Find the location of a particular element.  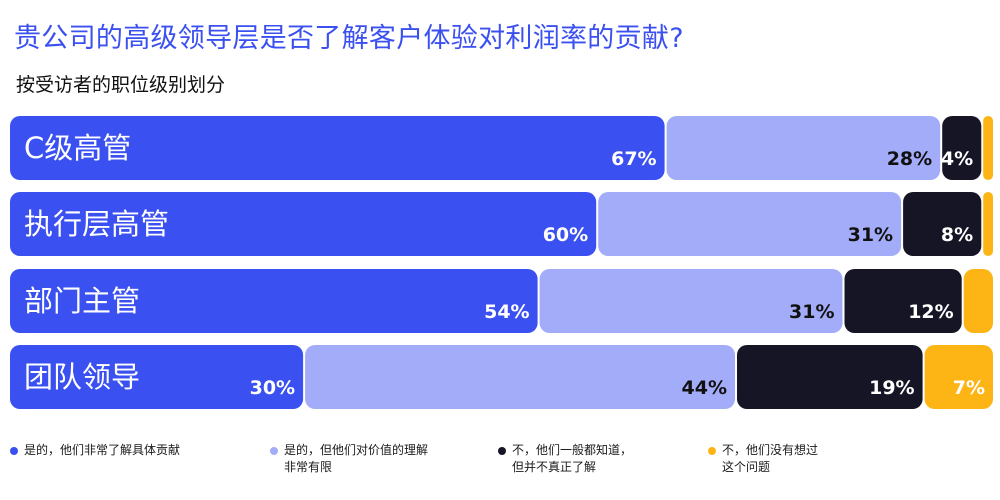

legend-item-know-not-understand: 不，他们一般都知道， 但并不真正了解 is located at coordinates (593, 459).